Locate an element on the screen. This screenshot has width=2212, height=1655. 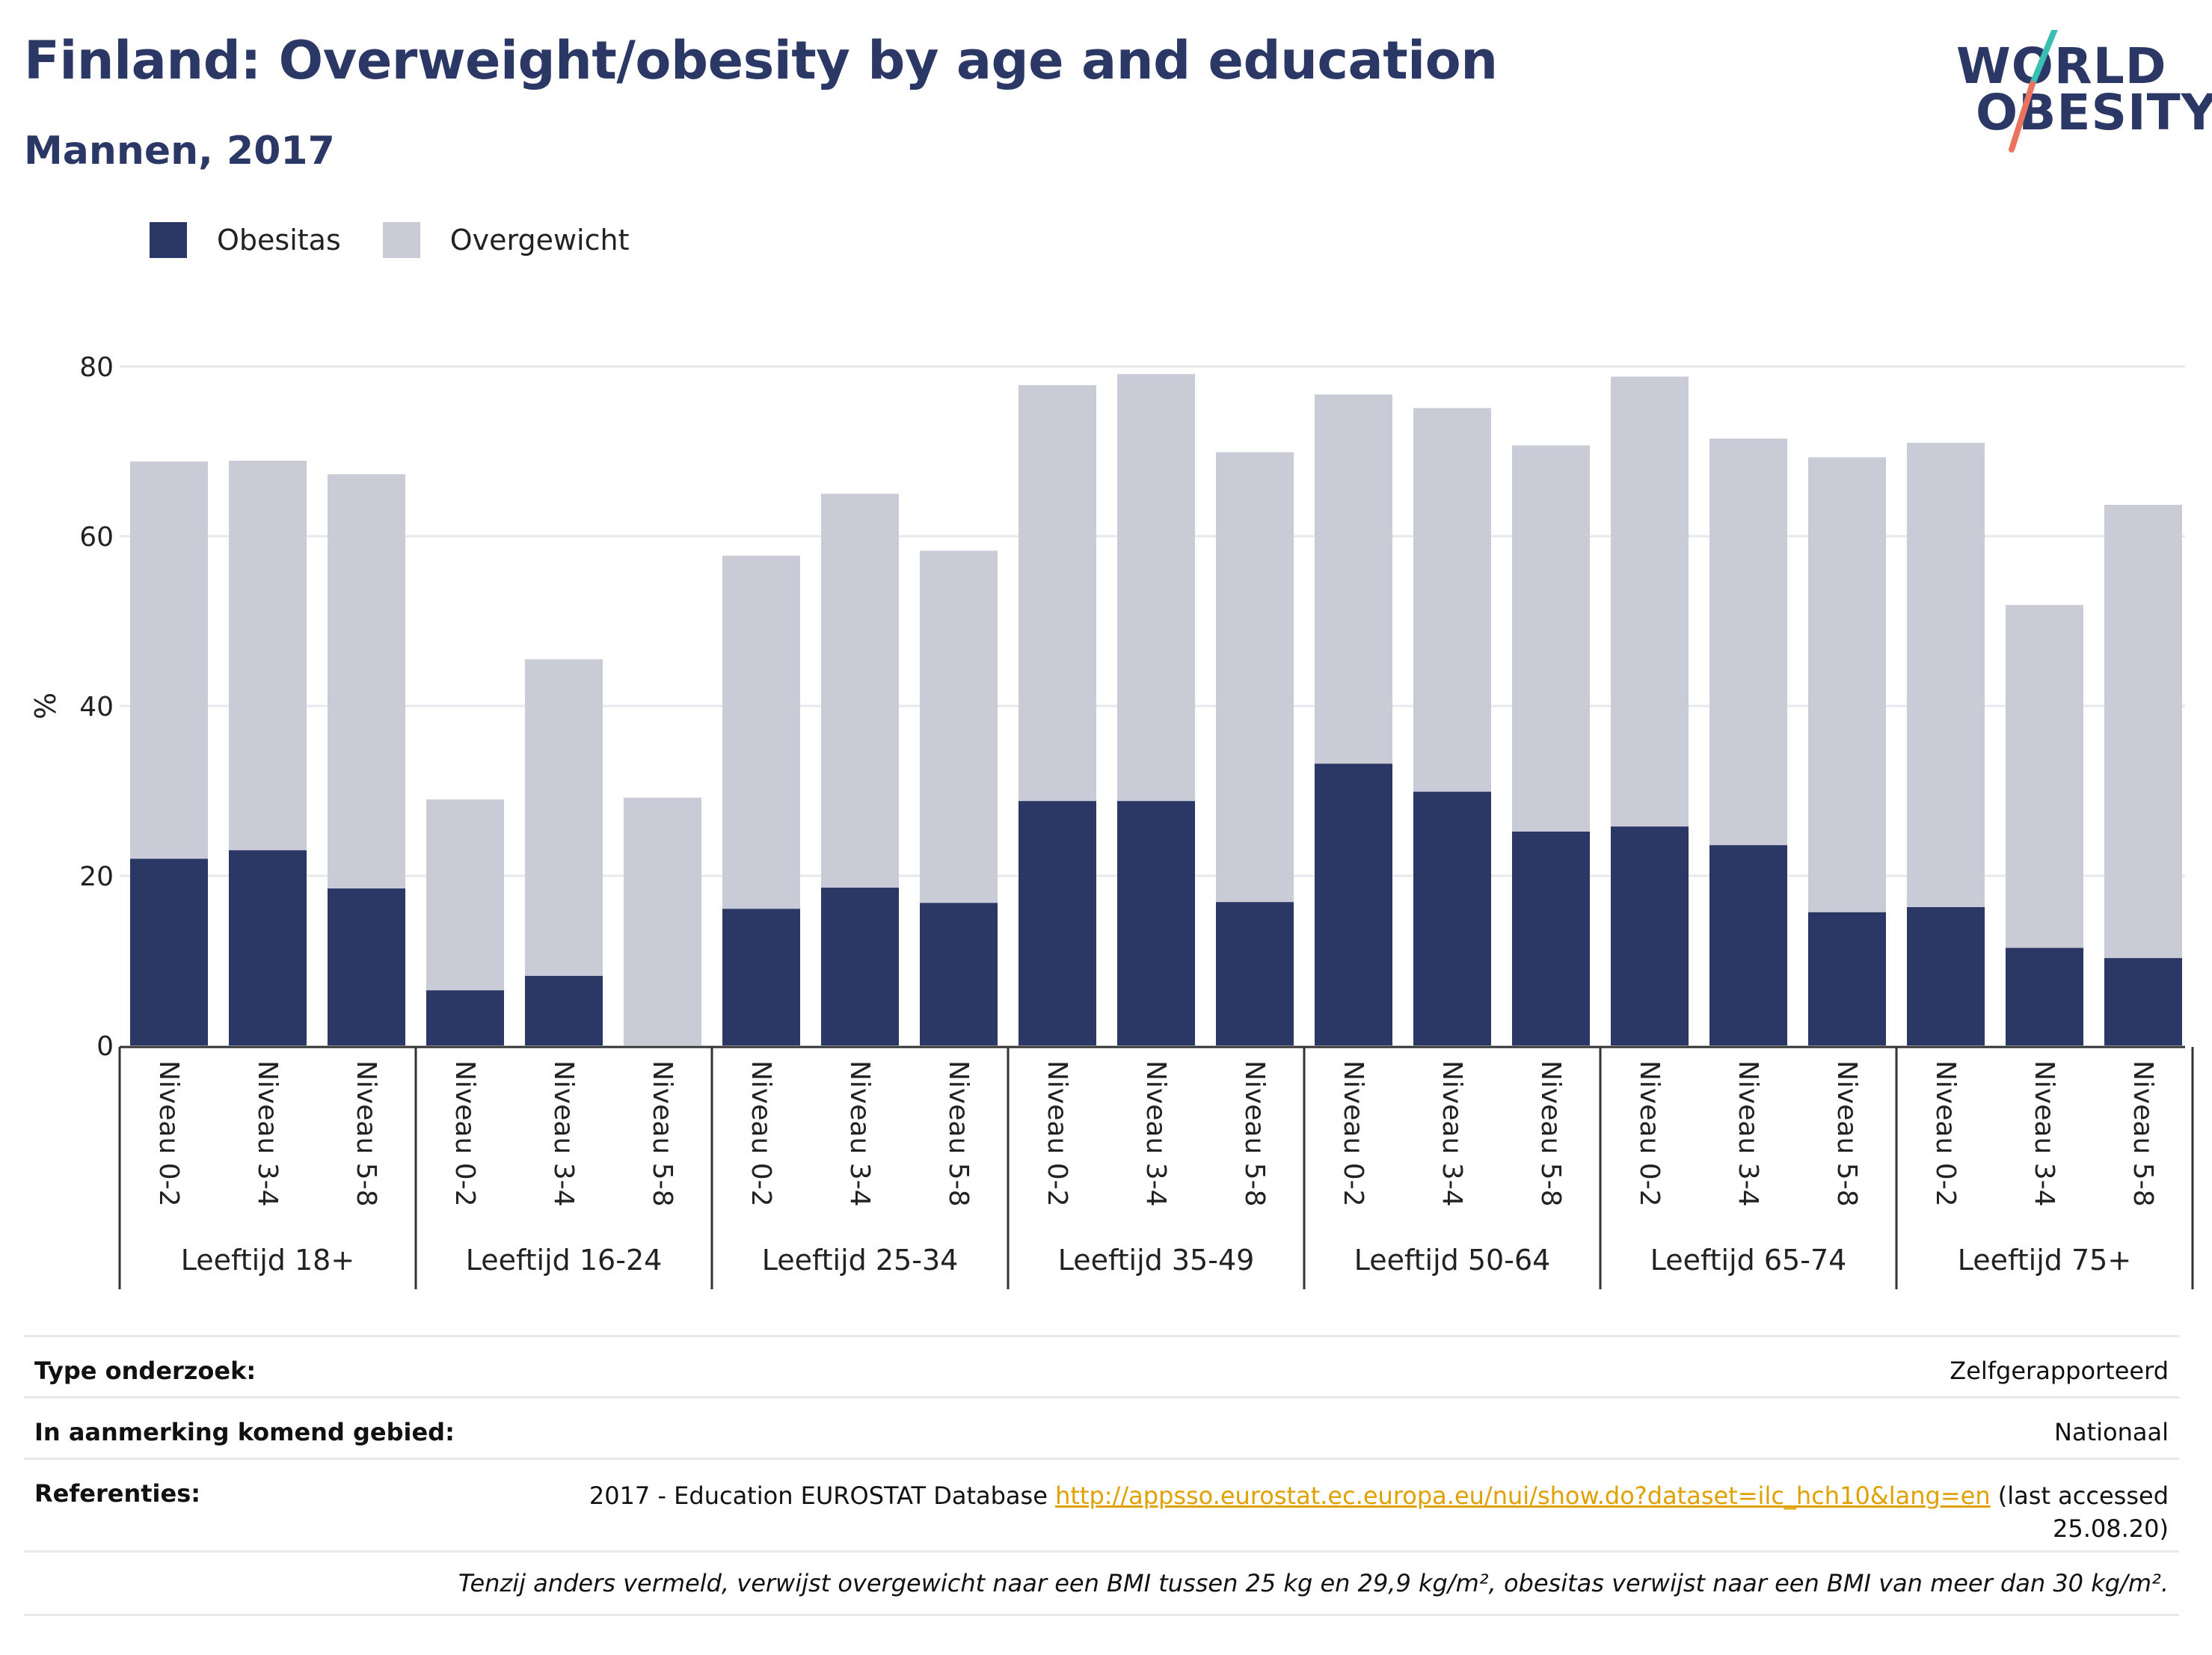
y-axis-label: % is located at coordinates (45, 706).